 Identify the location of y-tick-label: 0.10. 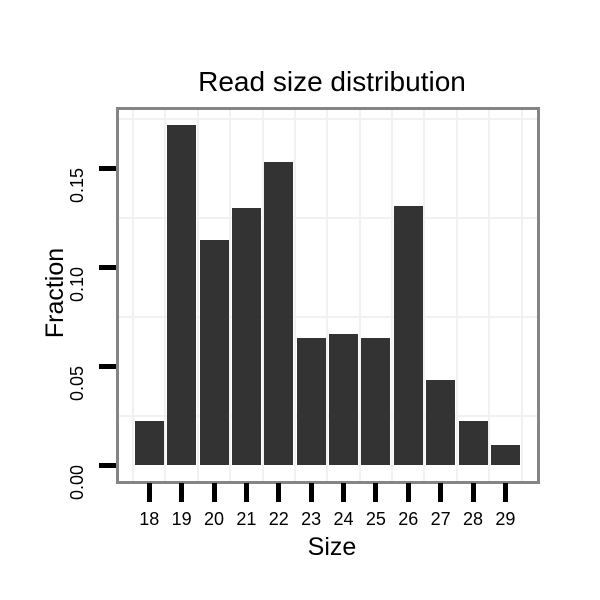
(77, 285).